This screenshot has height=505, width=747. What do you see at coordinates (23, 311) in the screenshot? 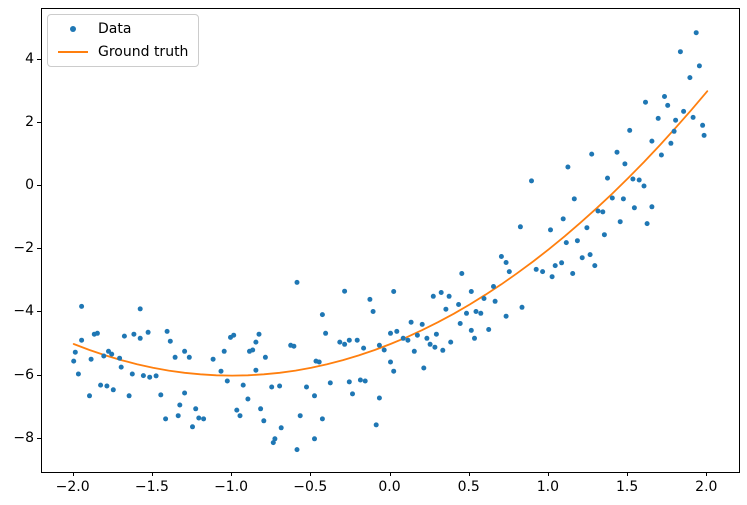
I see `y-tick-label: −4` at bounding box center [23, 311].